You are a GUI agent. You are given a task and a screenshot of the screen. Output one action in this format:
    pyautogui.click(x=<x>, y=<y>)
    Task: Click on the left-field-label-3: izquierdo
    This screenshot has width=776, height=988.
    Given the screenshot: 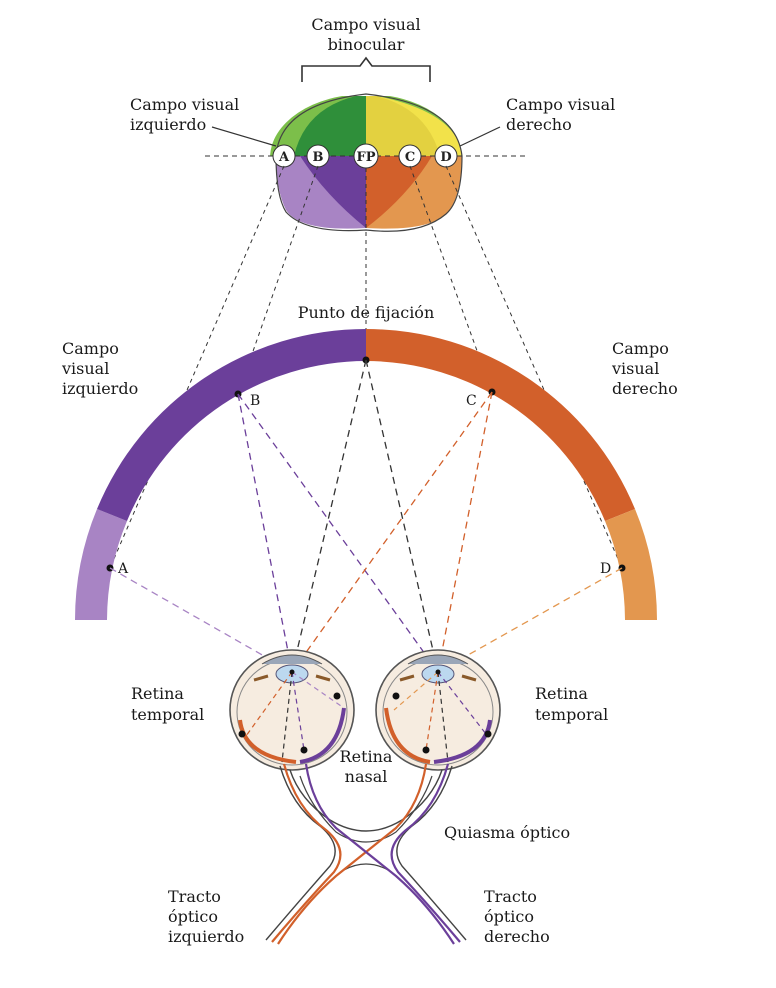 What is the action you would take?
    pyautogui.click(x=100, y=388)
    